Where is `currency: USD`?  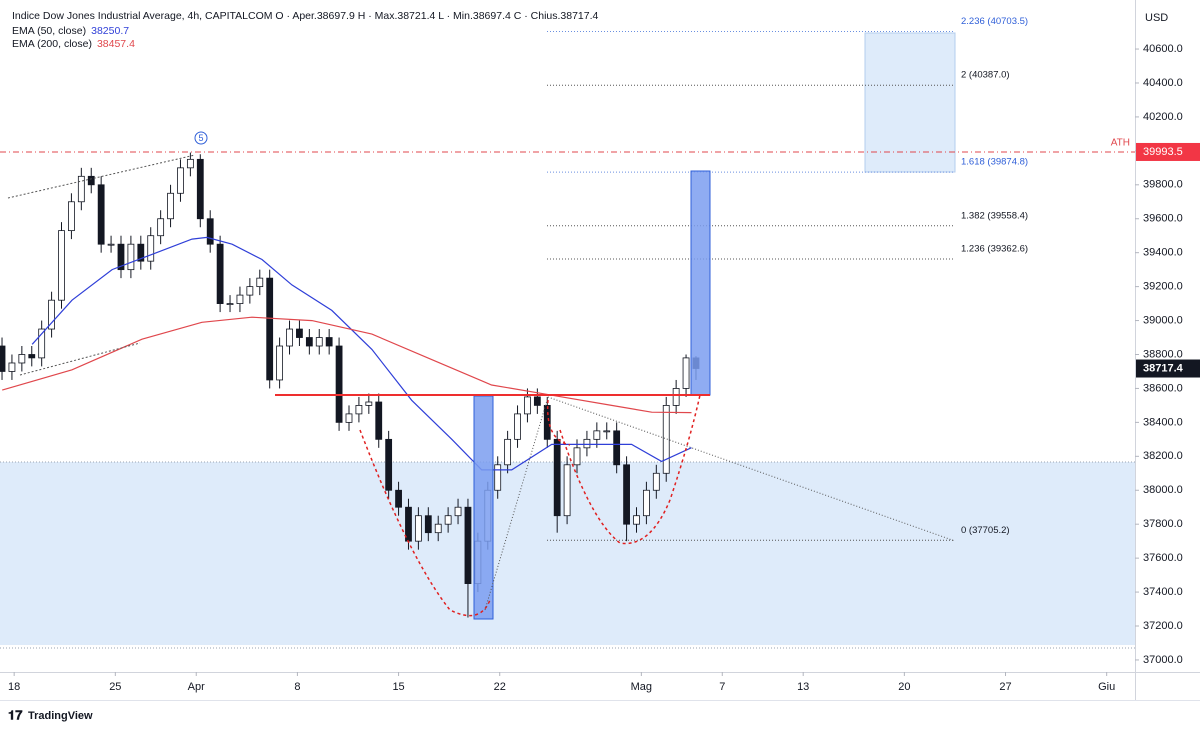 currency: USD is located at coordinates (1156, 18).